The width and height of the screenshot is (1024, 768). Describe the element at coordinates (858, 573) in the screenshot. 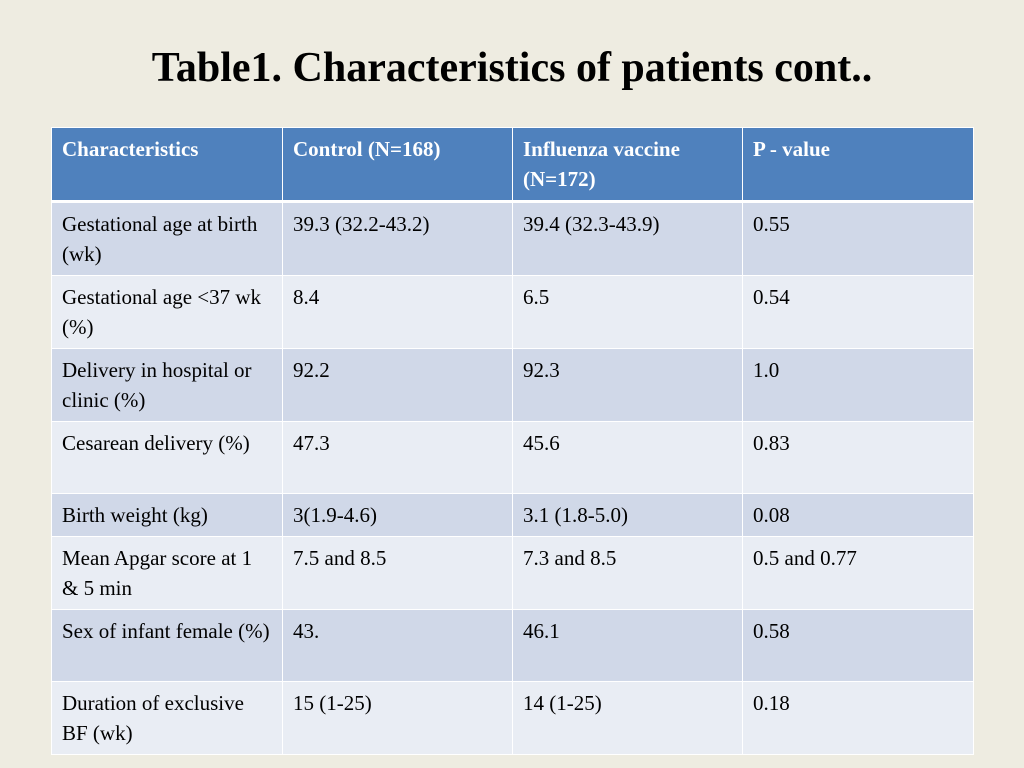

I see `p-value-cell: 0.5 and 0.77` at that location.